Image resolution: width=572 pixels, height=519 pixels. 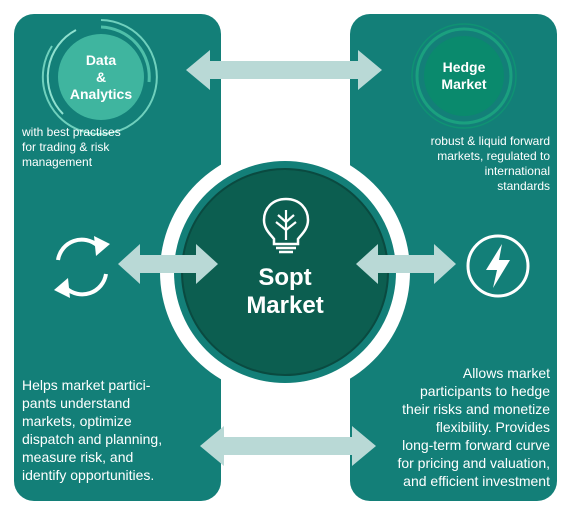 What do you see at coordinates (66, 147) in the screenshot?
I see `text-line: for trading & risk` at bounding box center [66, 147].